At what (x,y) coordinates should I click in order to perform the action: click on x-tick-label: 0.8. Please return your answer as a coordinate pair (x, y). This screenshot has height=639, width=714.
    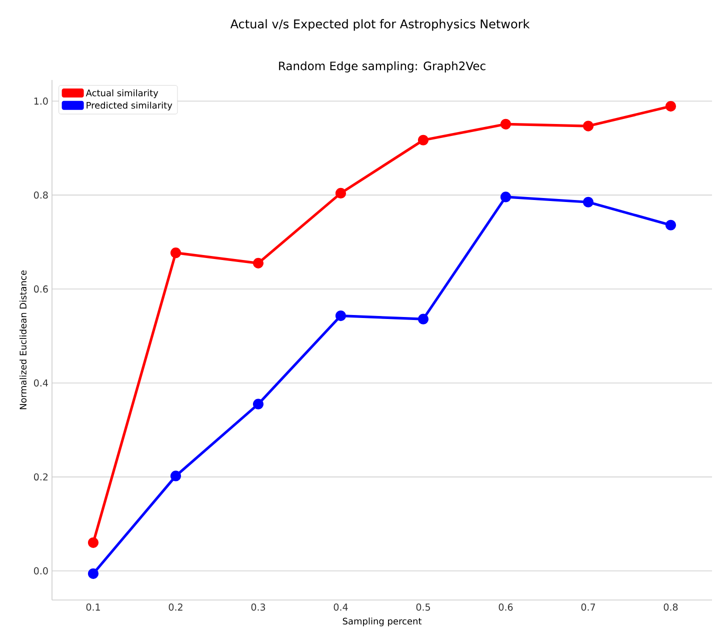
    Looking at the image, I should click on (671, 607).